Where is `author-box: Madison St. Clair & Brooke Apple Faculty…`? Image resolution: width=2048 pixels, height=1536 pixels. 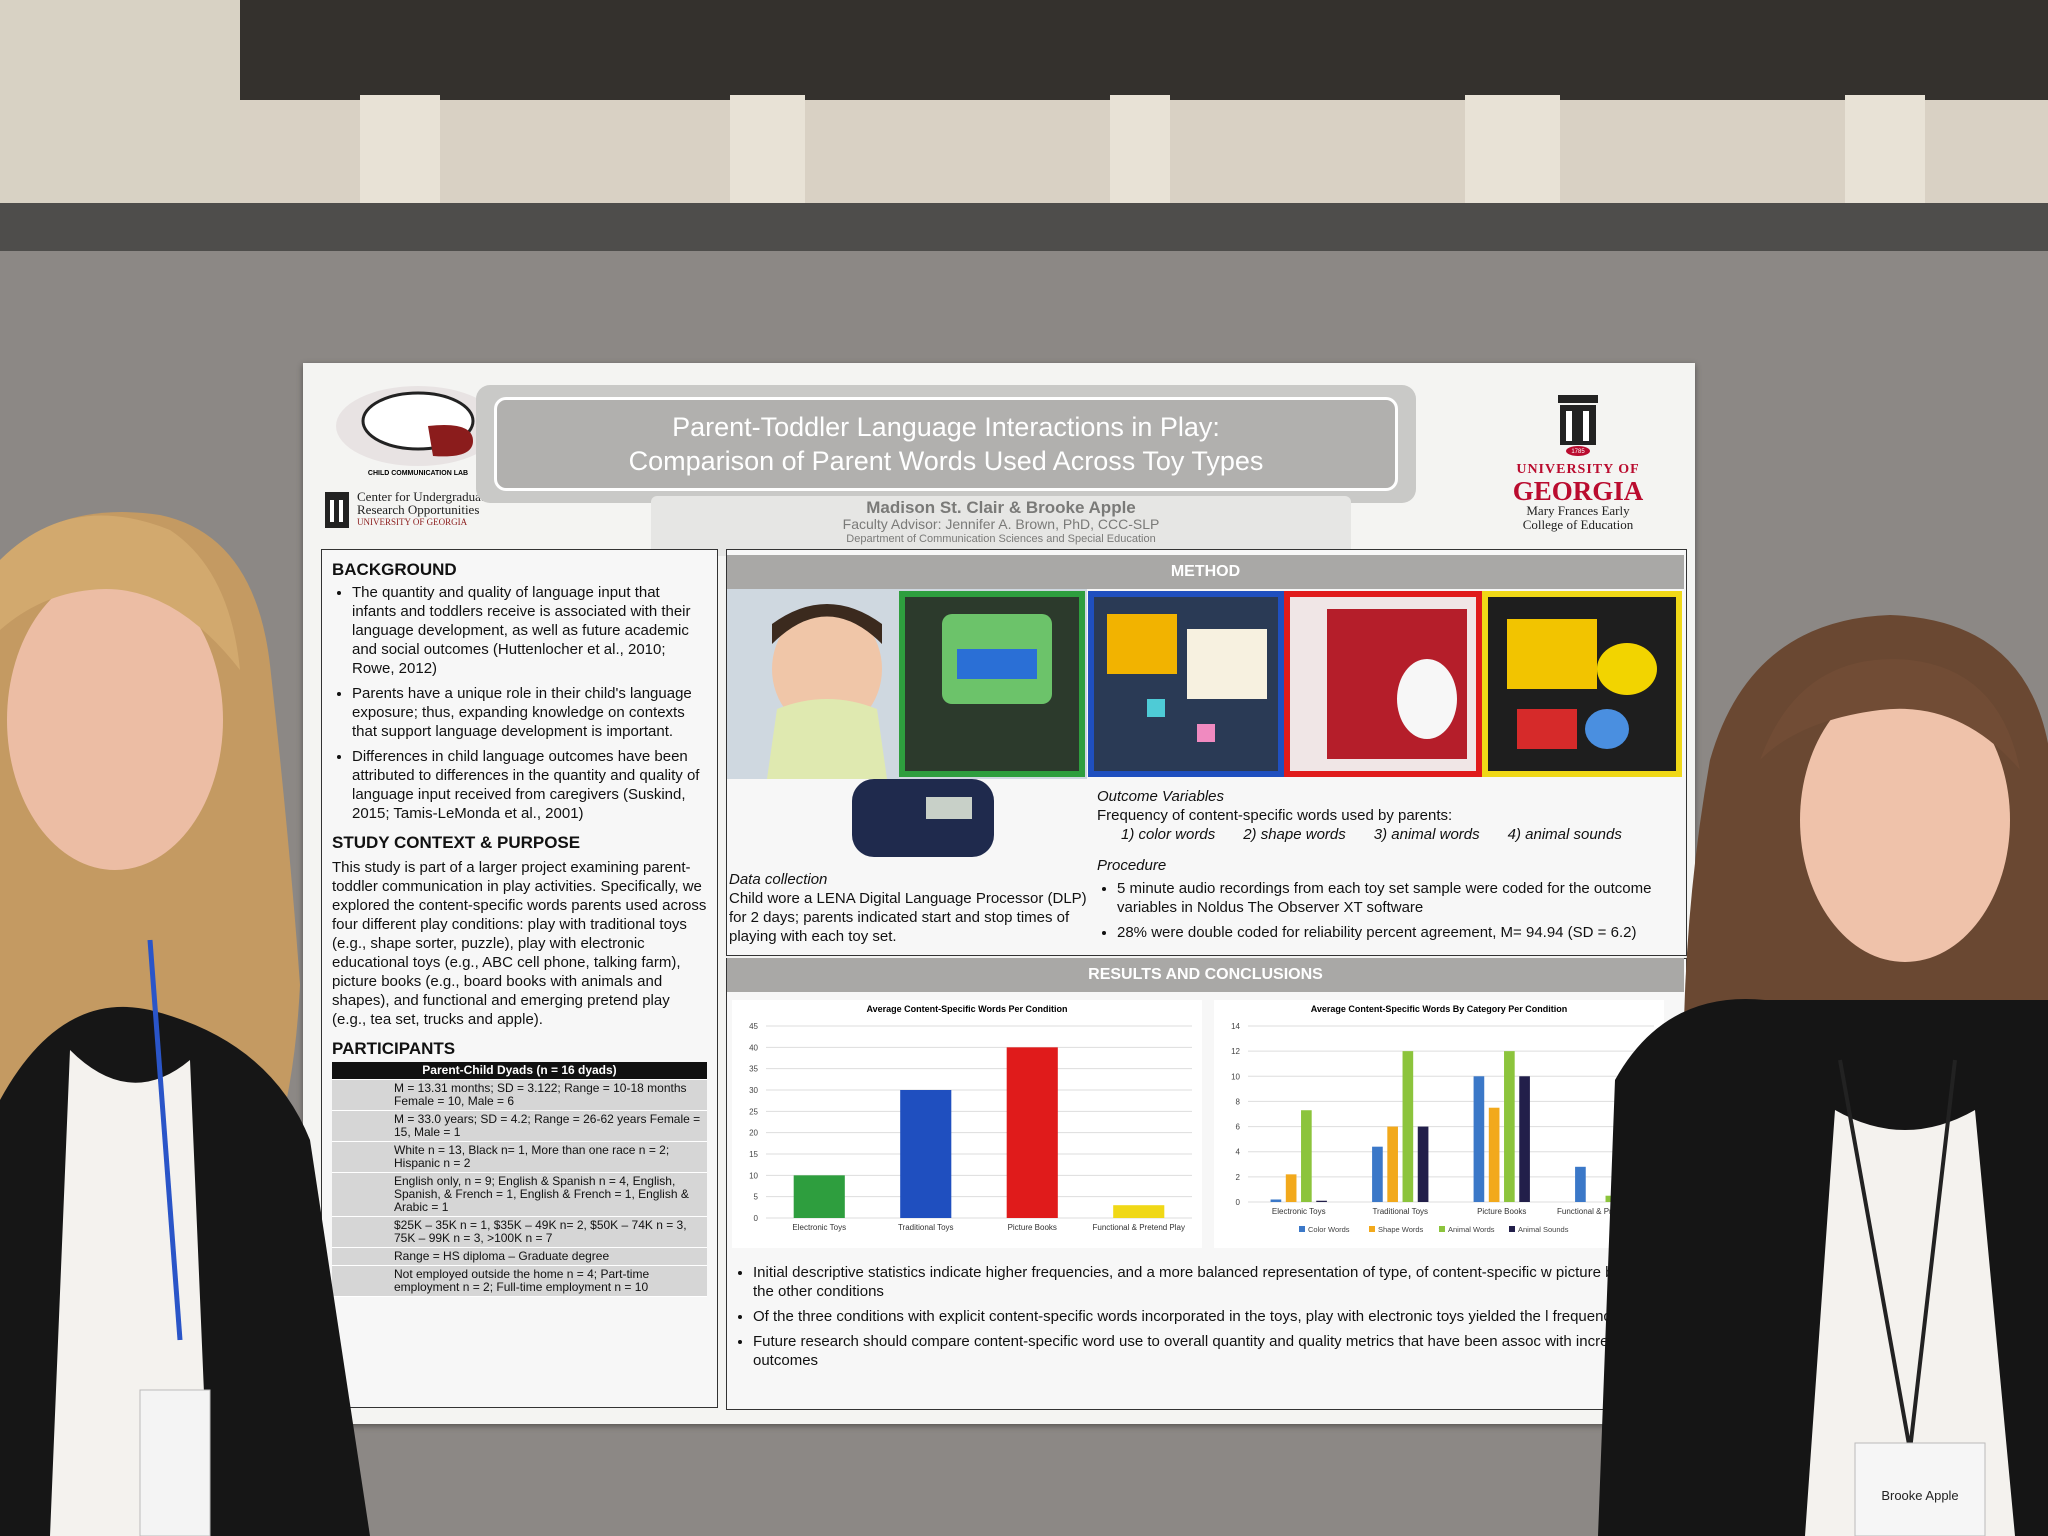
author-box: Madison St. Clair & Brooke Apple Faculty… is located at coordinates (1001, 526).